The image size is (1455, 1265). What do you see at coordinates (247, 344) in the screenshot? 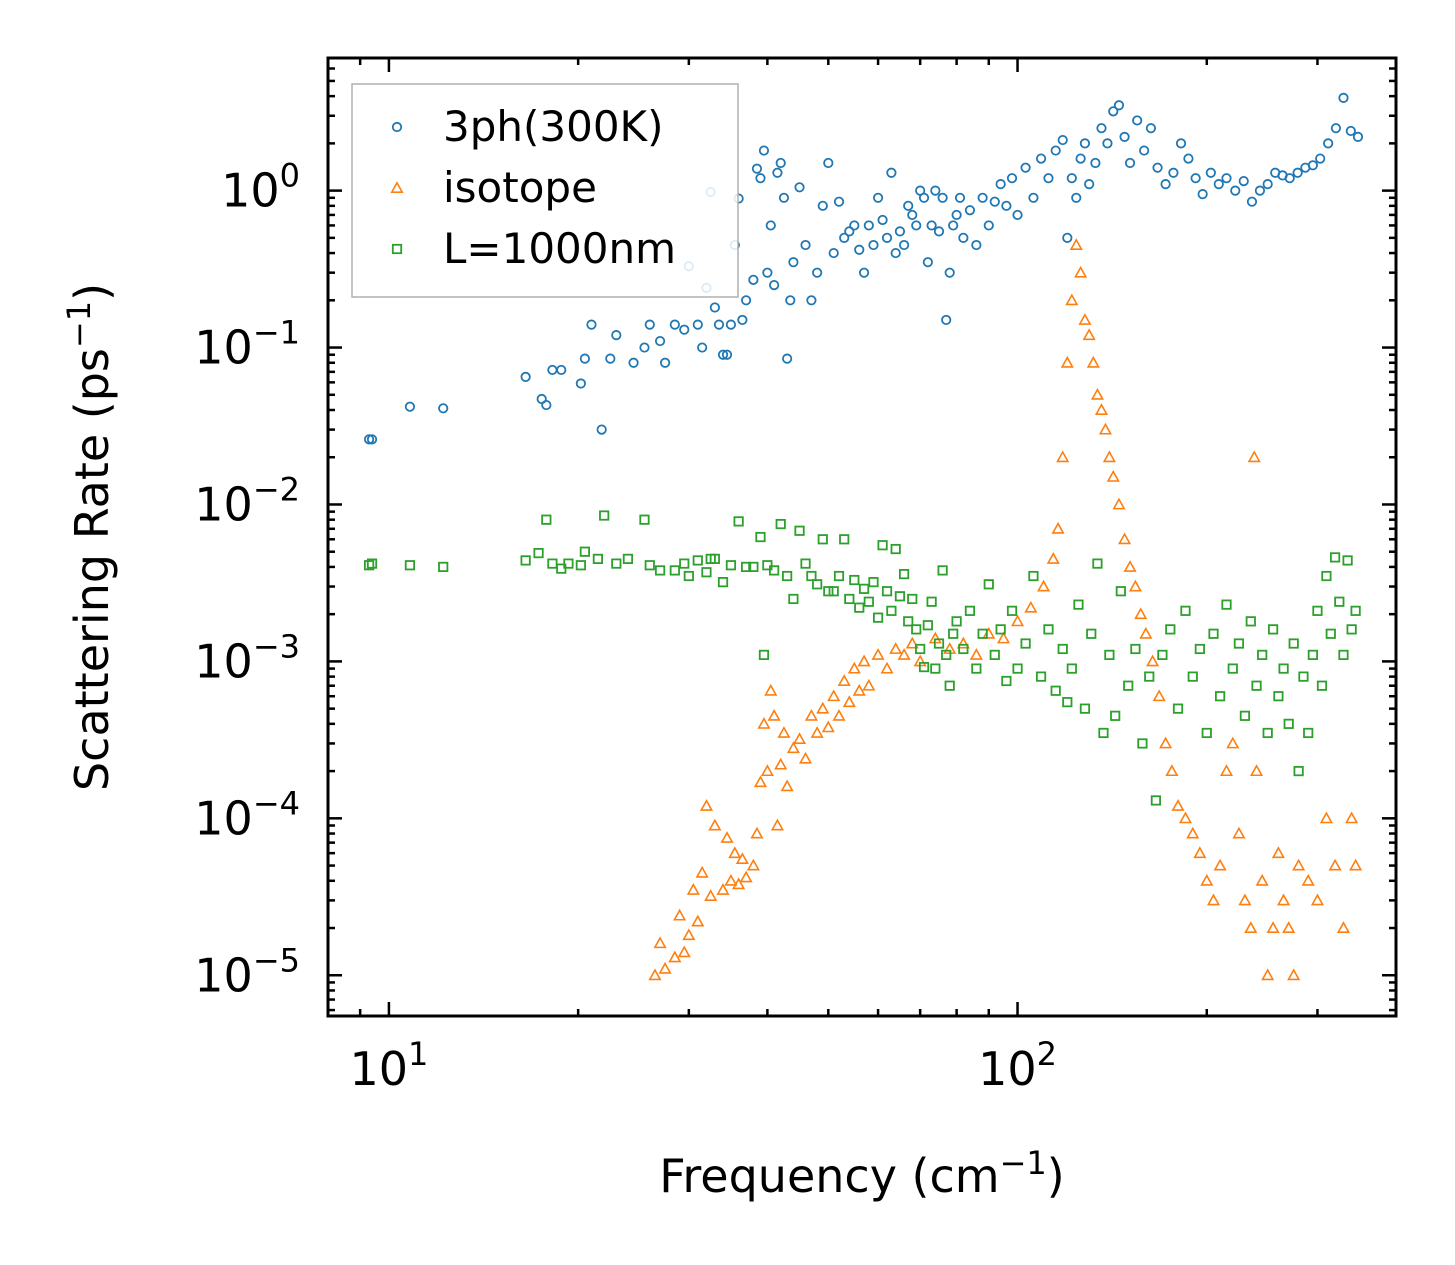
I see `y-tick-label: 10−1` at bounding box center [247, 344].